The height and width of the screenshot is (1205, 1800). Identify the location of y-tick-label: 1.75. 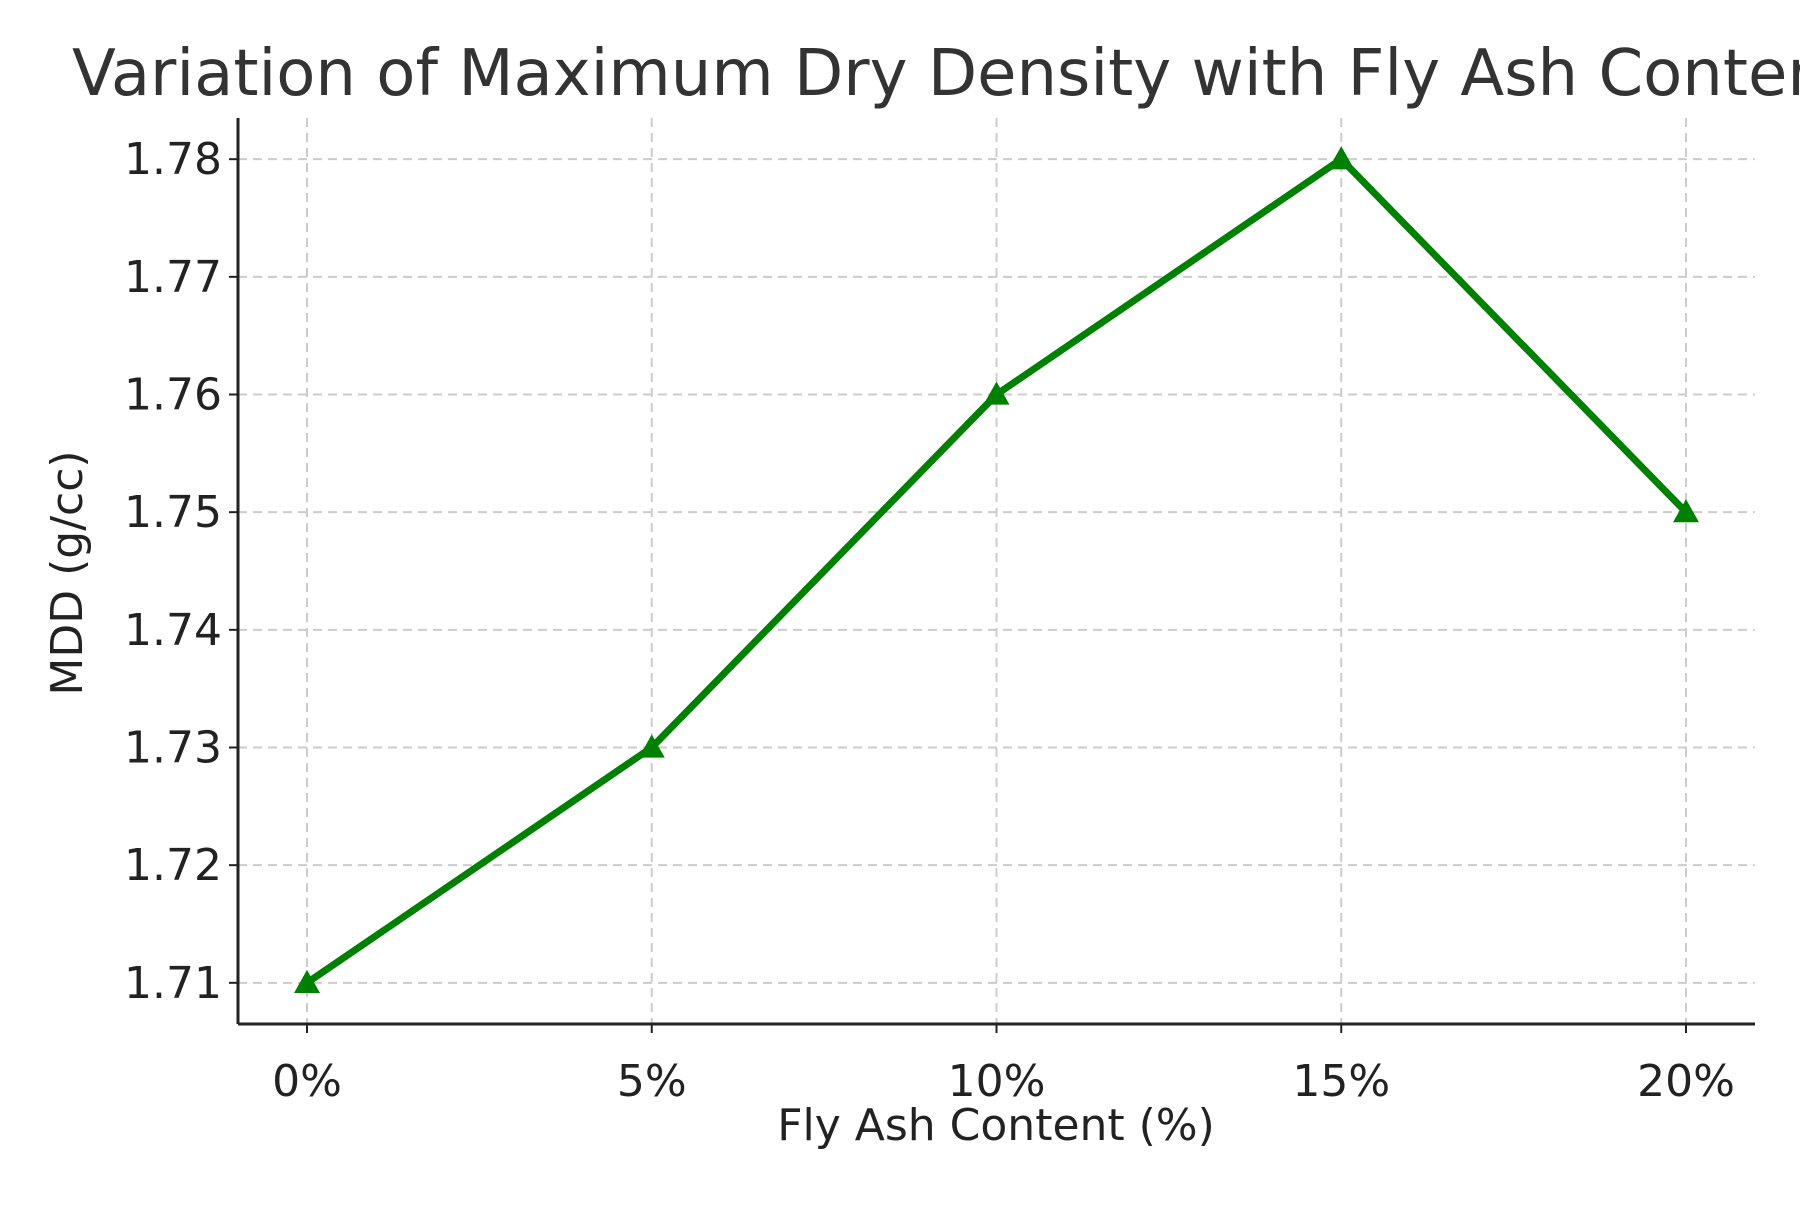
(173, 512).